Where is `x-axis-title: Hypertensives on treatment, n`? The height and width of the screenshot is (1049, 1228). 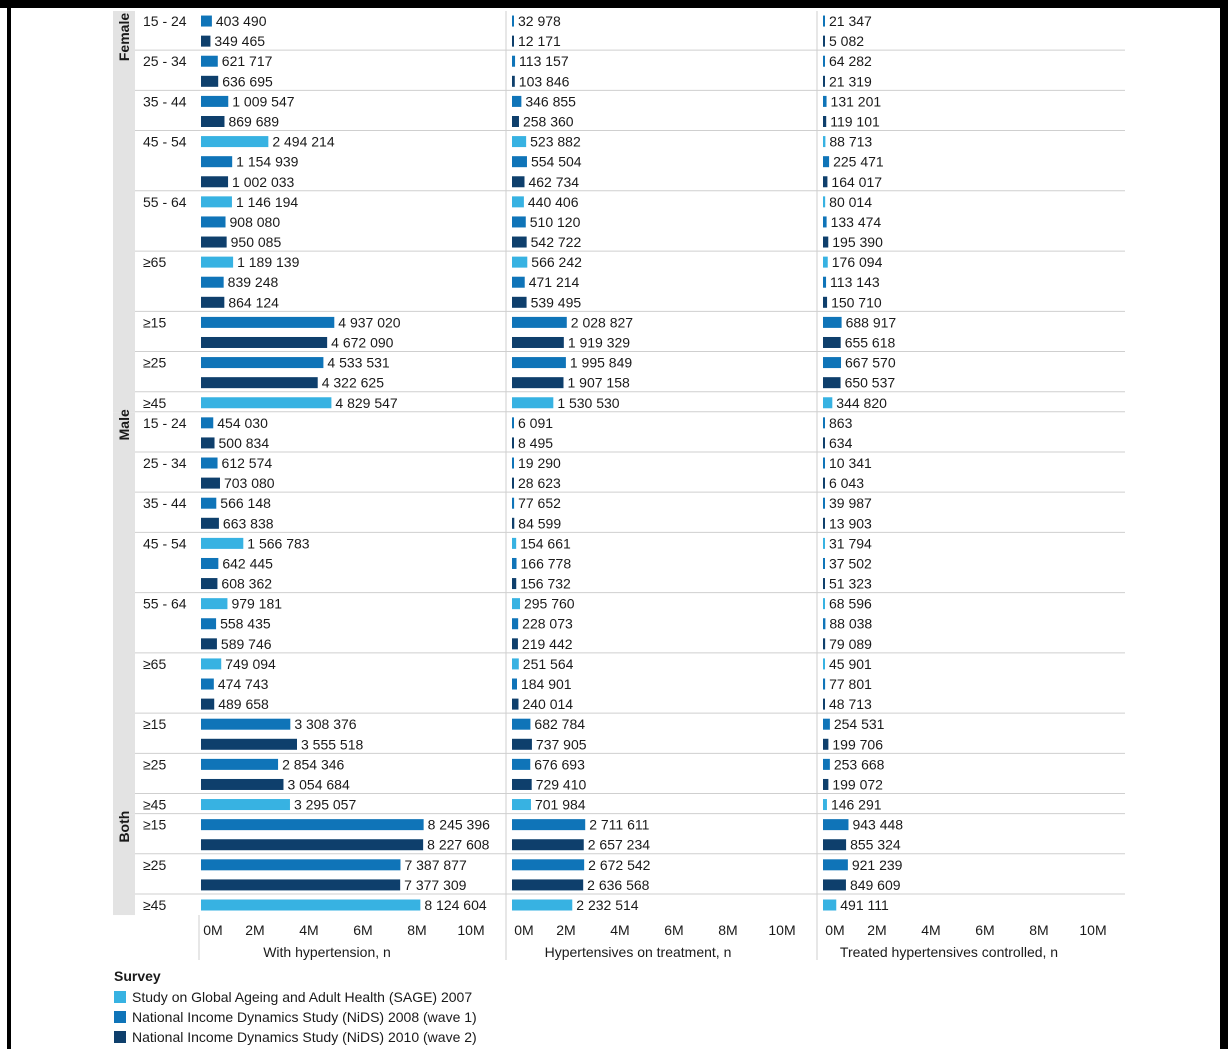 x-axis-title: Hypertensives on treatment, n is located at coordinates (638, 952).